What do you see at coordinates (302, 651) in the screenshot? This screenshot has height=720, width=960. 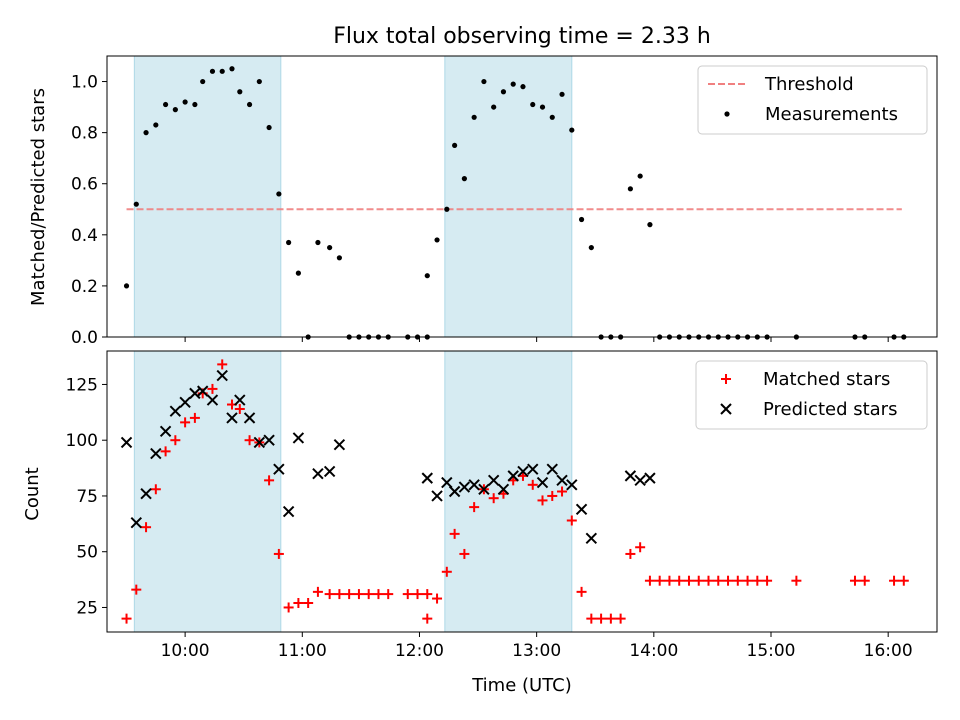 I see `x-tick-label: 11:00` at bounding box center [302, 651].